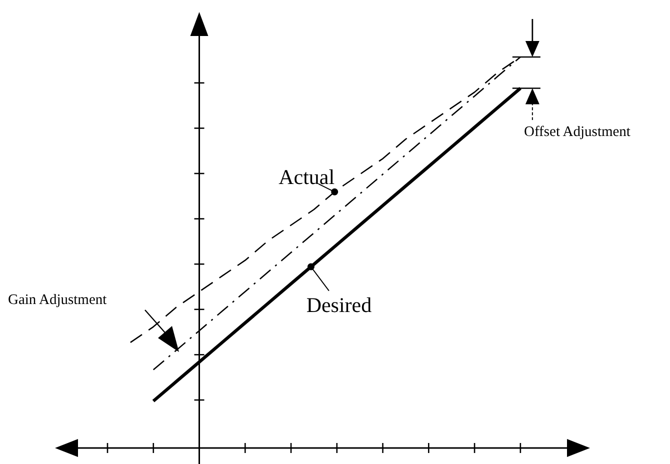  I want to click on series-label: Actual, so click(306, 176).